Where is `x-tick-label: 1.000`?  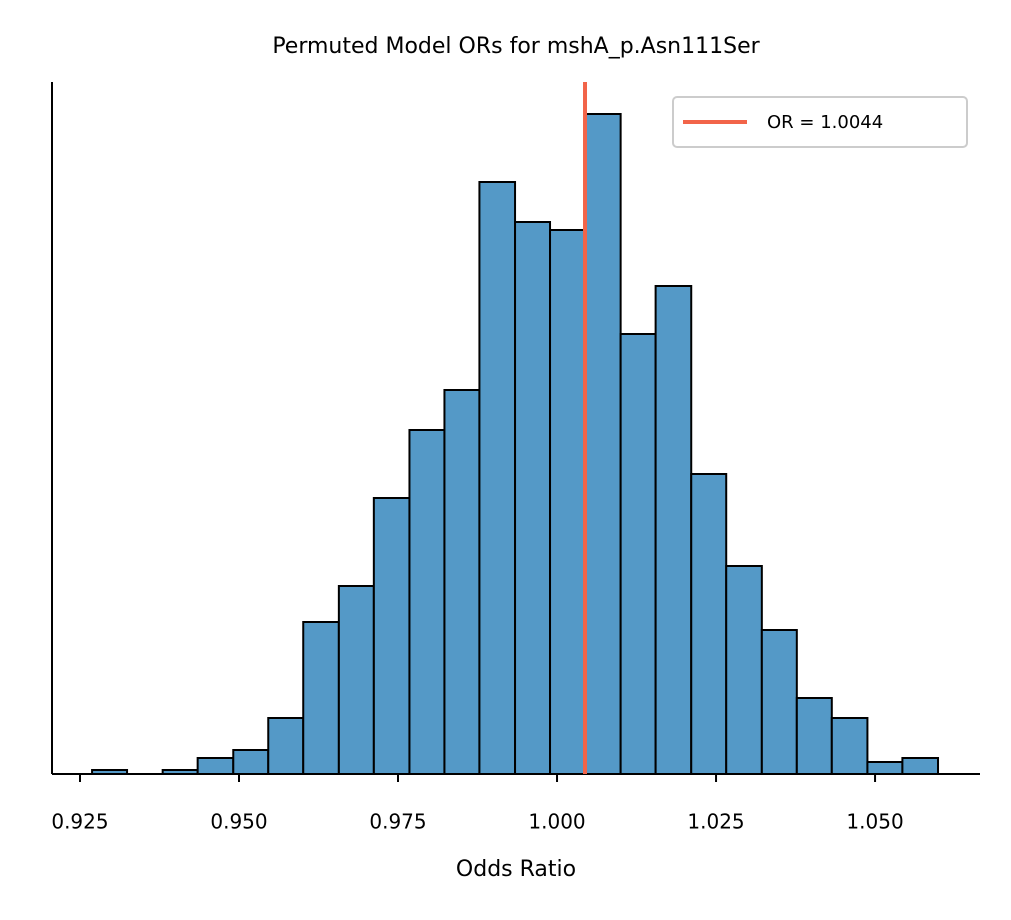
x-tick-label: 1.000 is located at coordinates (556, 822).